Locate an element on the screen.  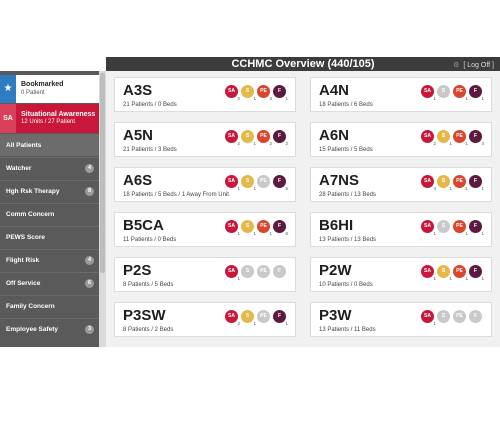
unit-card-a6n: A6N 15 Patients / 5 Beds SA 2 S 1 PE 1 F 4 is located at coordinates (401, 139).